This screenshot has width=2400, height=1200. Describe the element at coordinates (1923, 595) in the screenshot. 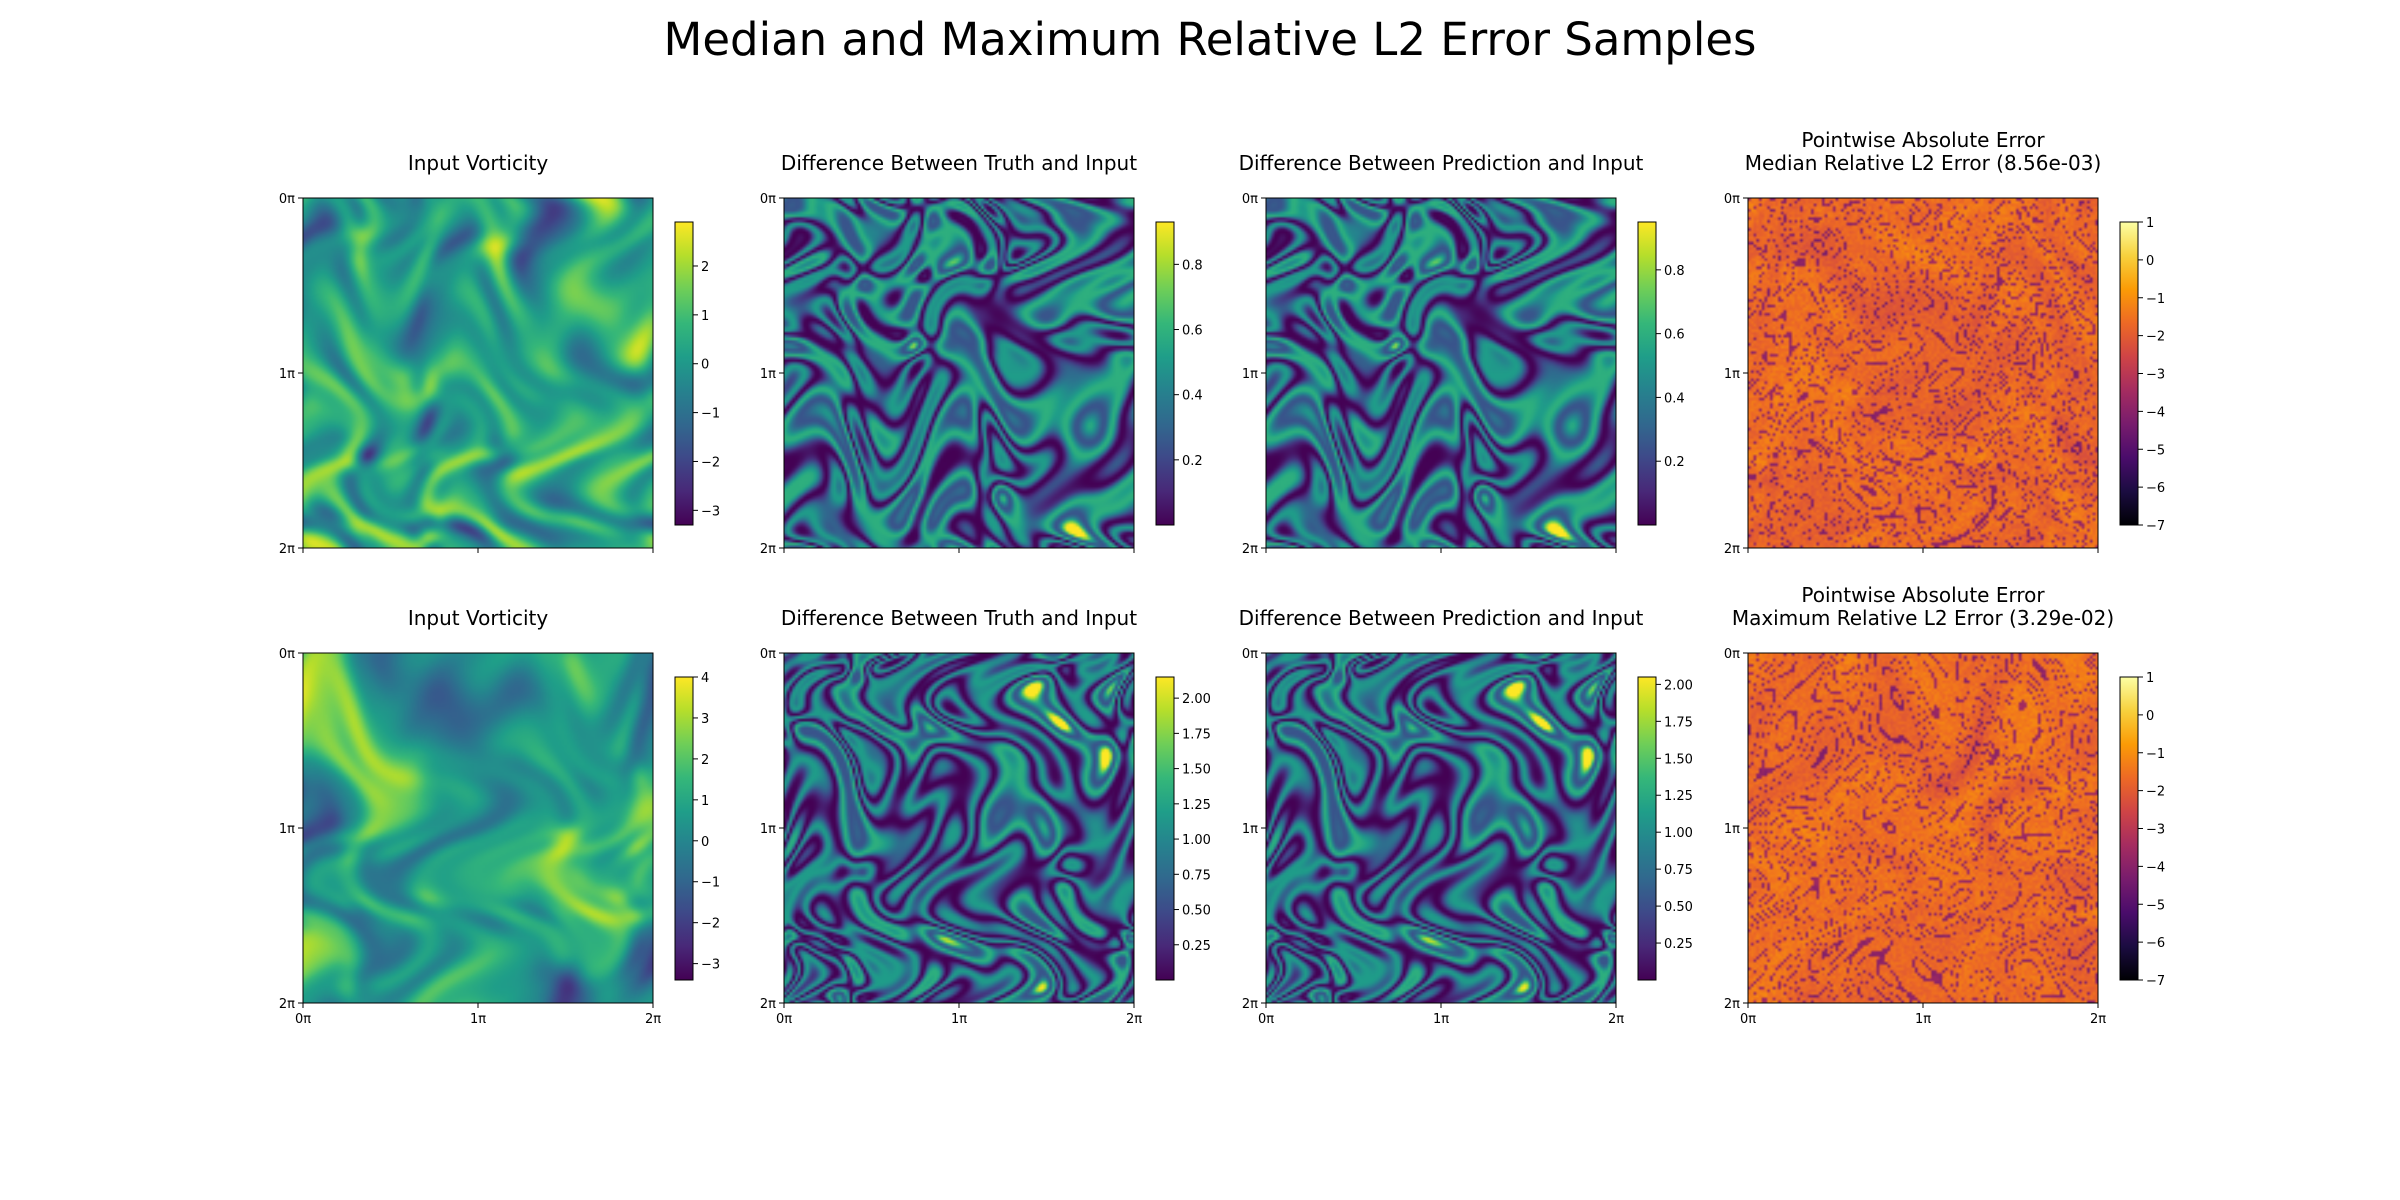

I see `panel-title: Pointwise Absolute Error` at that location.